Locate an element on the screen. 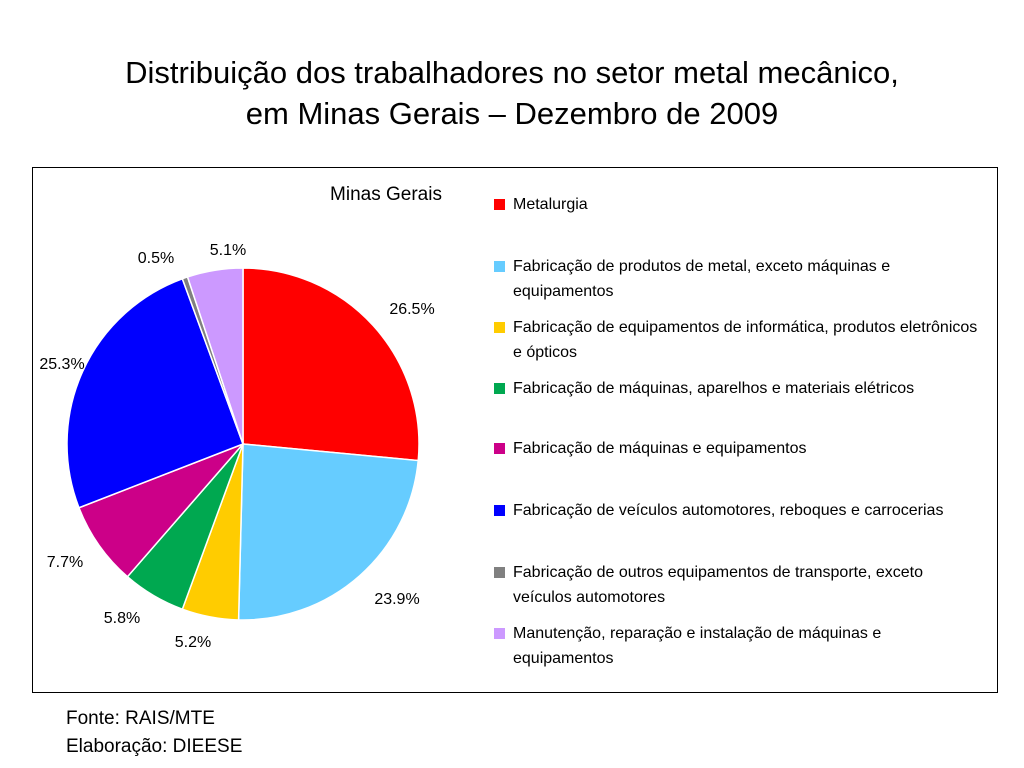 Image resolution: width=1024 pixels, height=768 pixels. data-label-metalurgia: 26.5% is located at coordinates (411, 309).